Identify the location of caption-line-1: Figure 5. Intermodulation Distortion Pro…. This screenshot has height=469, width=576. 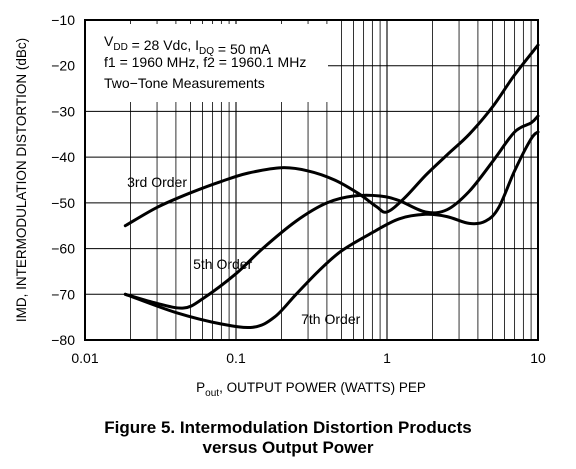
(288, 427).